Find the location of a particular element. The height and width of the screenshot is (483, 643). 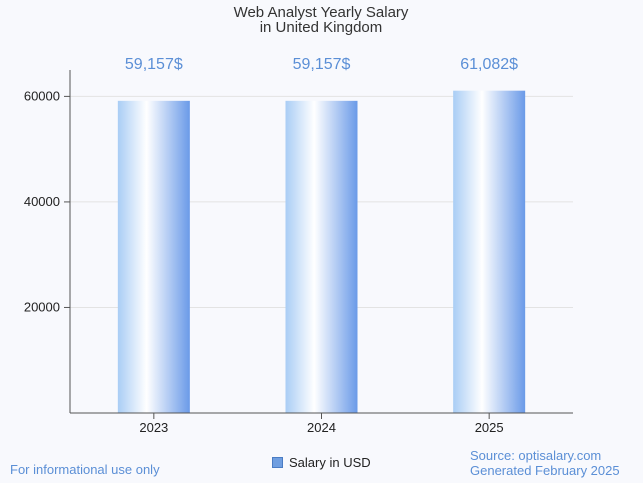

x-tick-label-2024: 2024 is located at coordinates (321, 427).